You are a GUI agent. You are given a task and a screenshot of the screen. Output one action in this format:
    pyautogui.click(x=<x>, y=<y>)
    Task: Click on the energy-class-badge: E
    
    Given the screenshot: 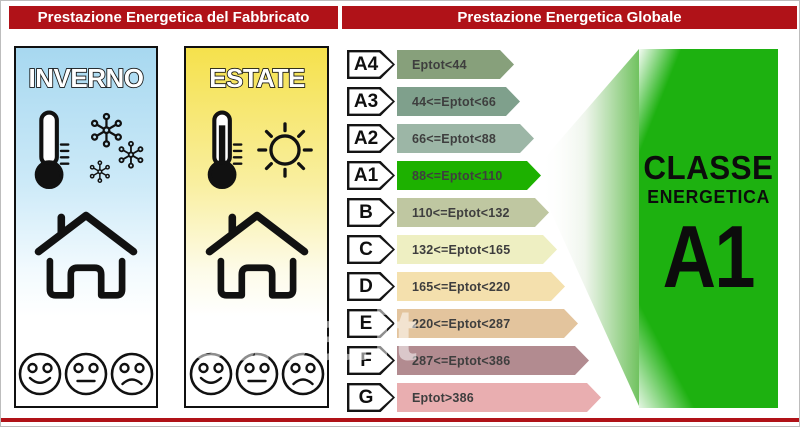 What is the action you would take?
    pyautogui.click(x=371, y=323)
    